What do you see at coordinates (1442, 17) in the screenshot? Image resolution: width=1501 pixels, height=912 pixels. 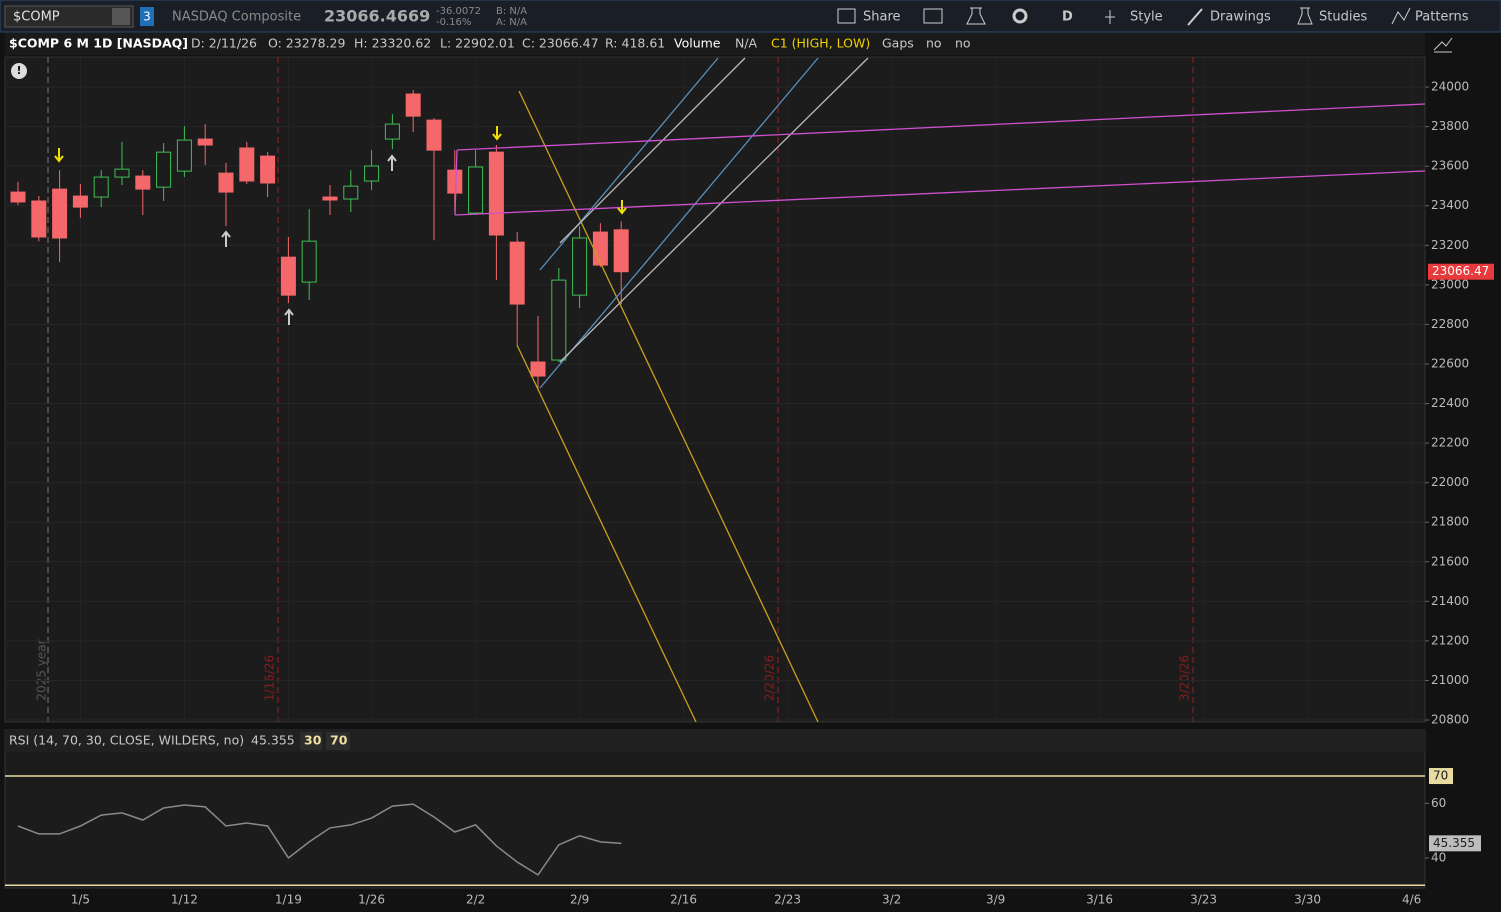 I see `patterns-button: Patterns` at bounding box center [1442, 17].